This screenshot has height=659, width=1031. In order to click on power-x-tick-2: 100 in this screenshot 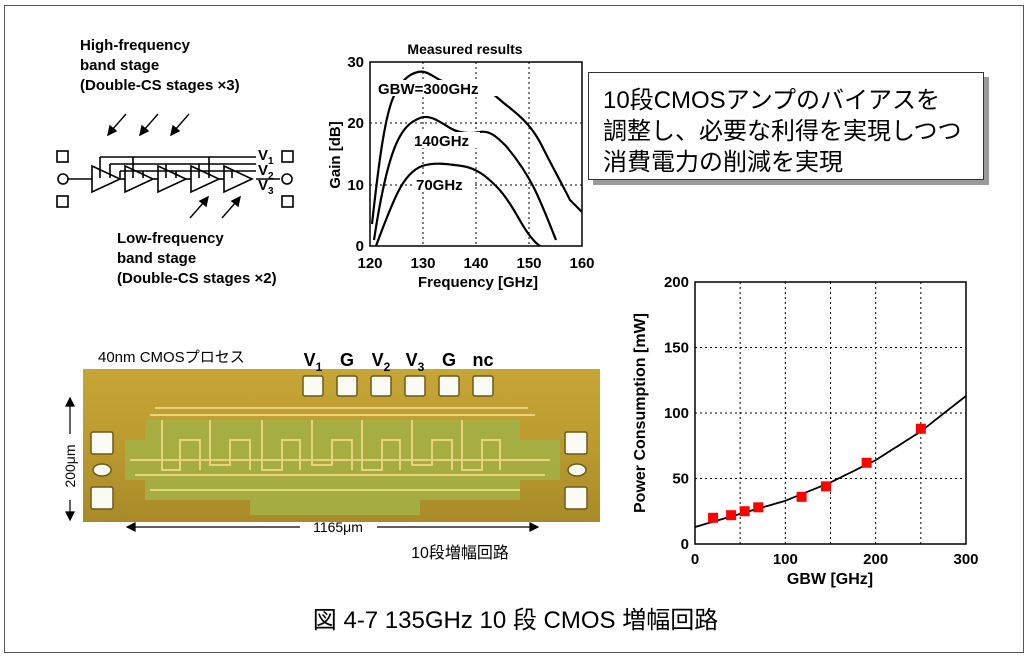, I will do `click(785, 559)`.